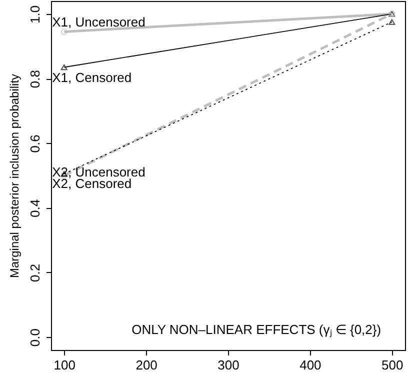 The height and width of the screenshot is (374, 415). What do you see at coordinates (99, 22) in the screenshot?
I see `series-label: X1, Uncensored` at bounding box center [99, 22].